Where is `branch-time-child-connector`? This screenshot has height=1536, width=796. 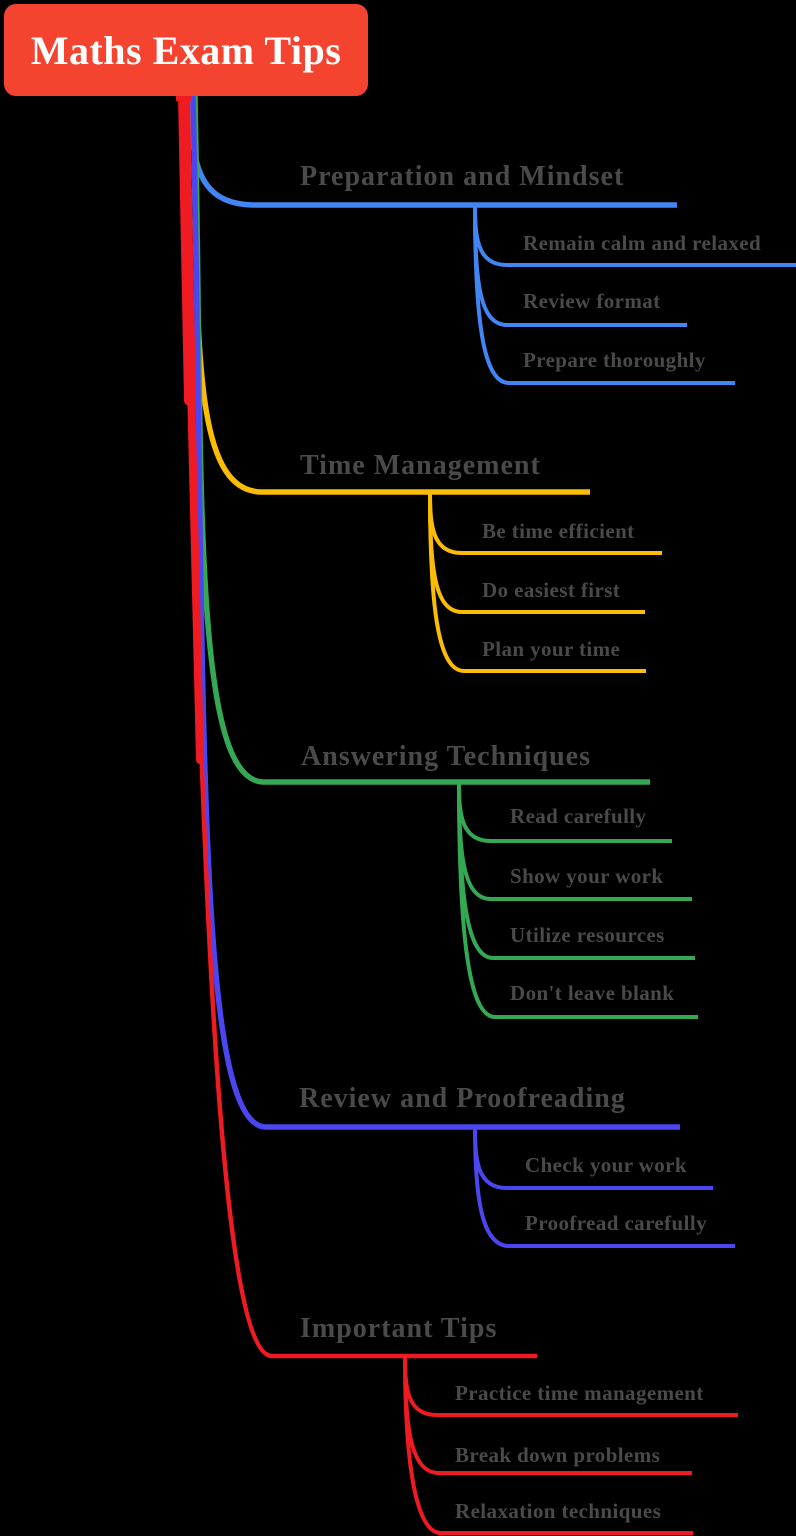 branch-time-child-connector is located at coordinates (537, 582).